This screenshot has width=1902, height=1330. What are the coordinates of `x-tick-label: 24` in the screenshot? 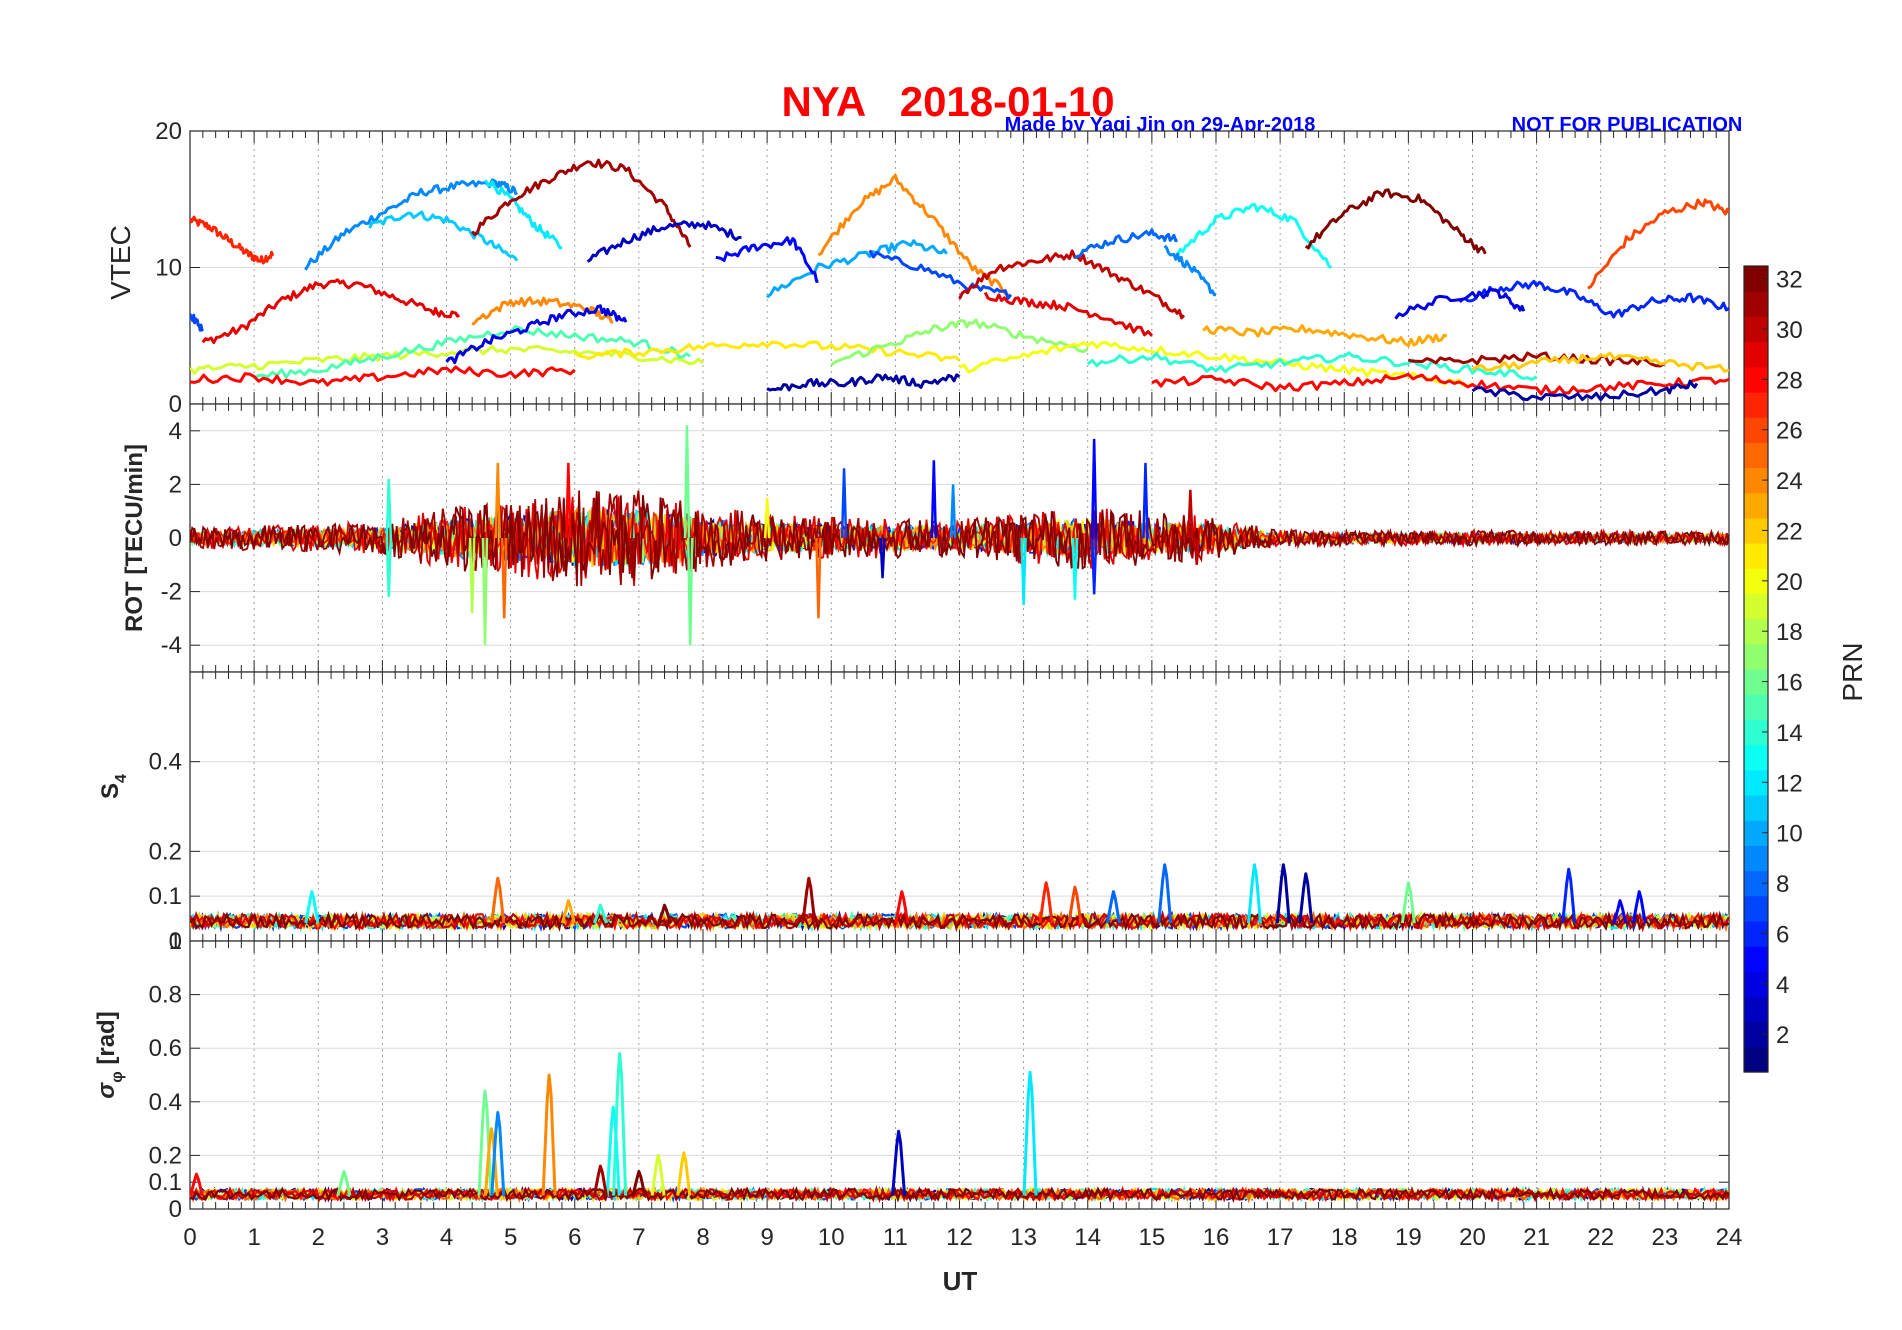 It's located at (1729, 1237).